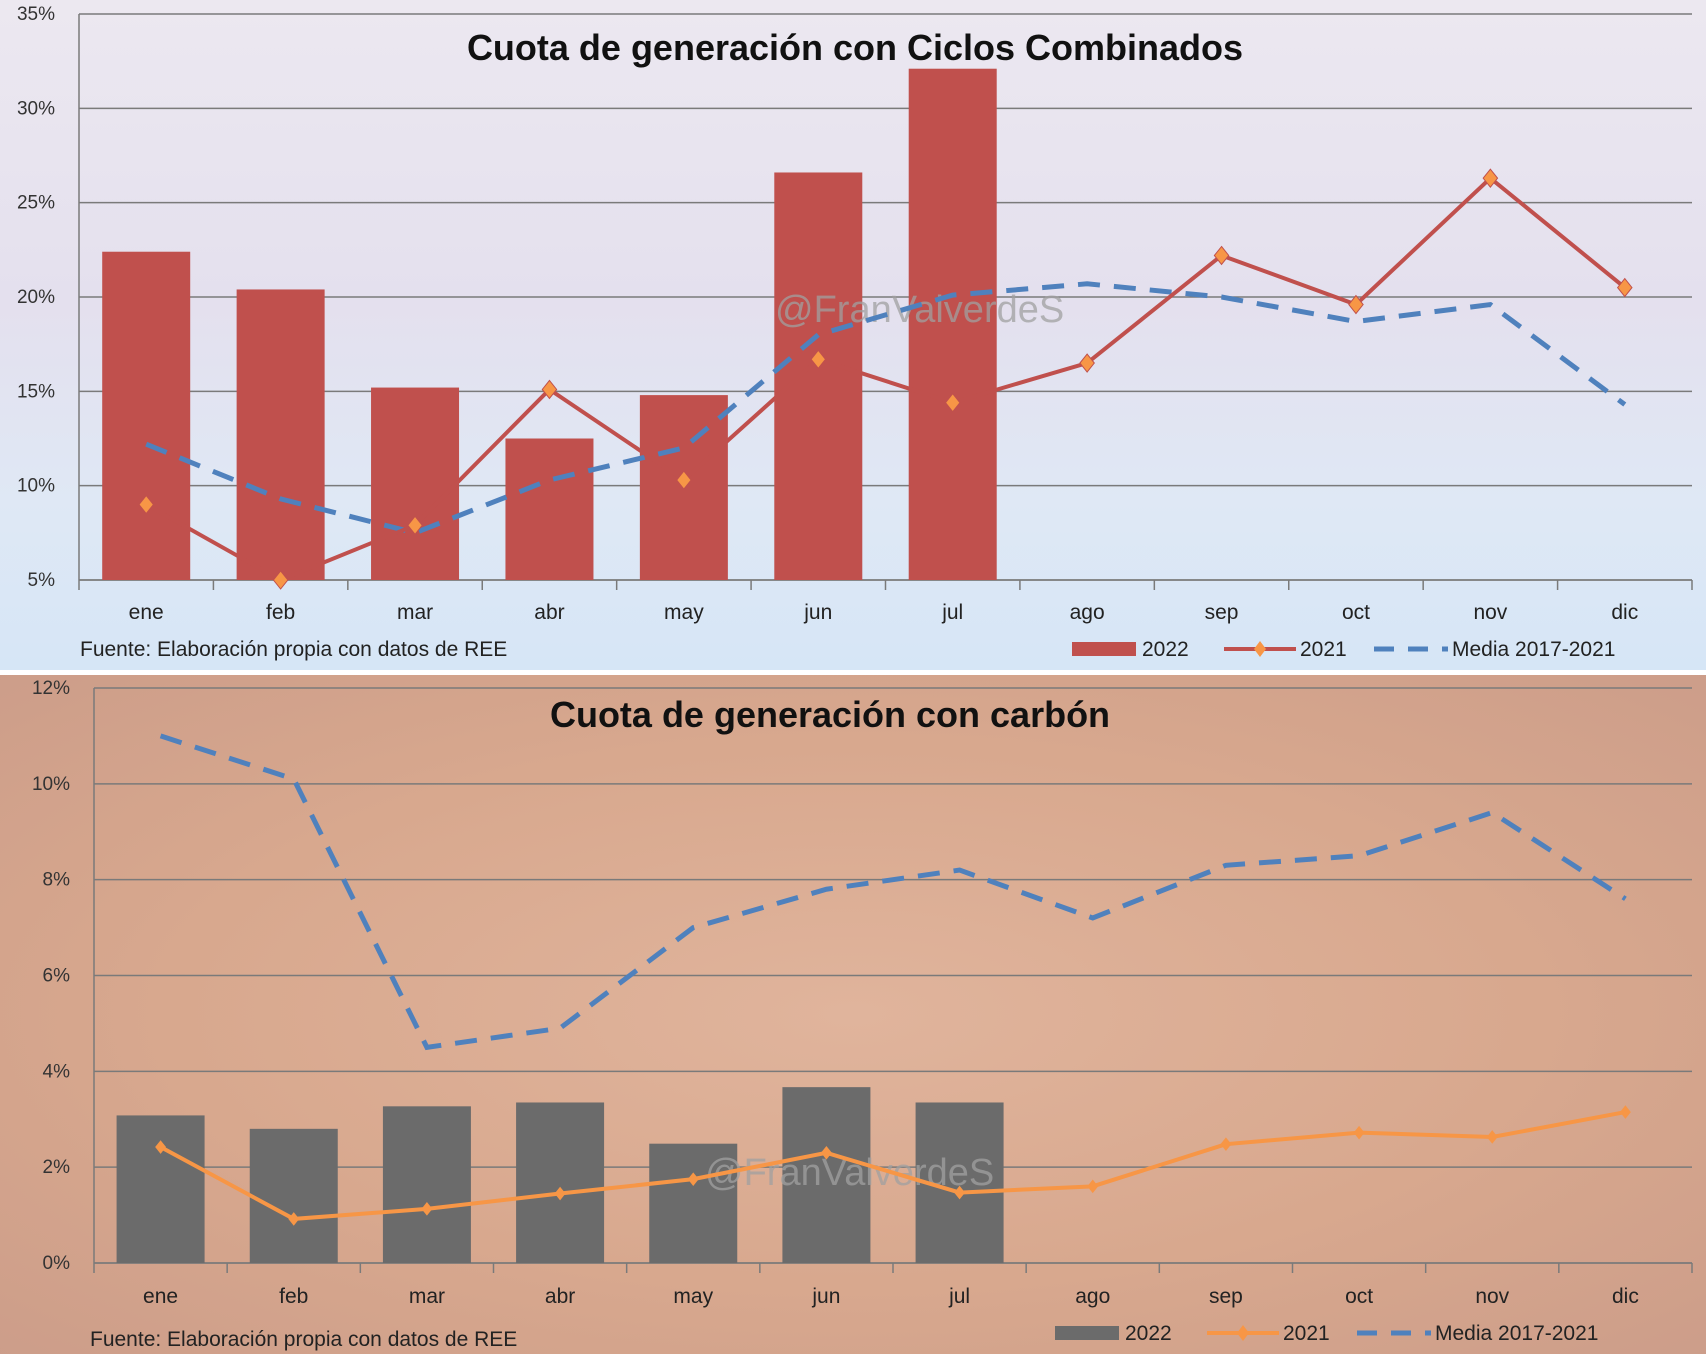  I want to click on y-tick-label: 4%, so click(57, 1071).